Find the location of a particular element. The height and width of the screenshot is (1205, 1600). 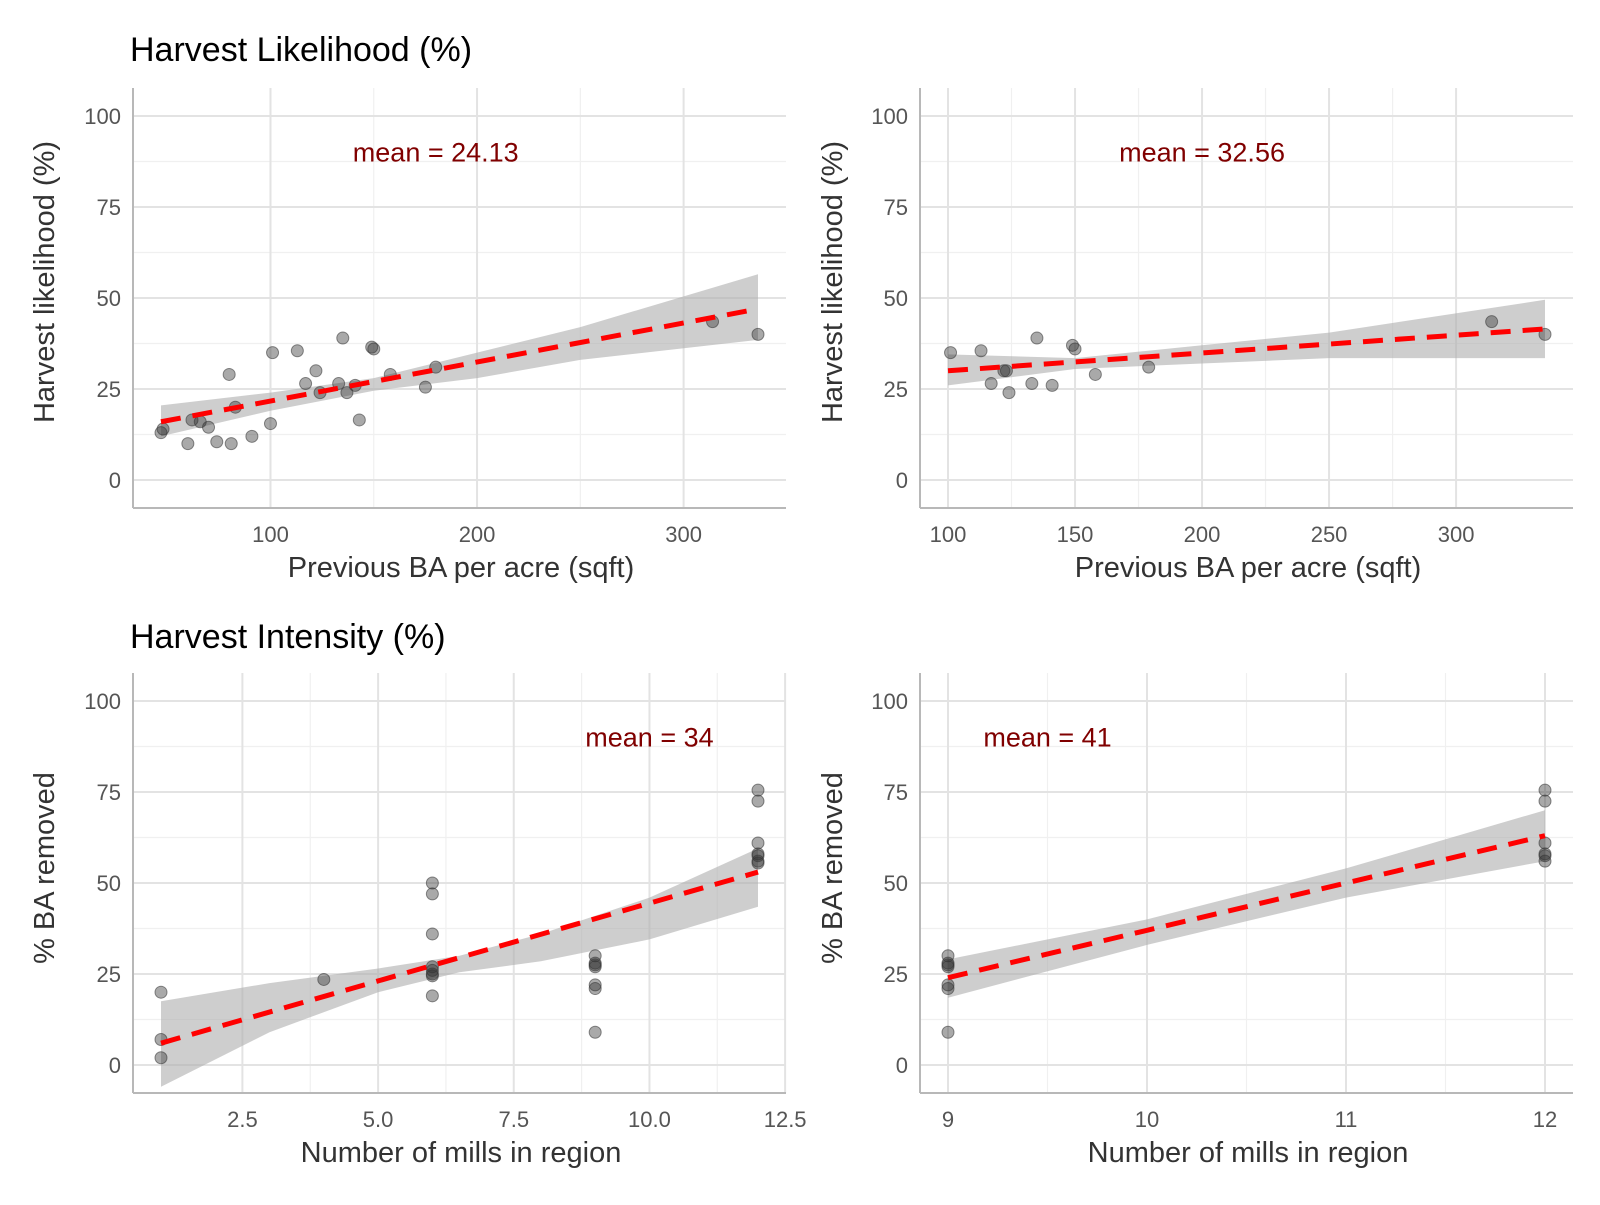

x-tick-label: 11 is located at coordinates (1346, 1119).